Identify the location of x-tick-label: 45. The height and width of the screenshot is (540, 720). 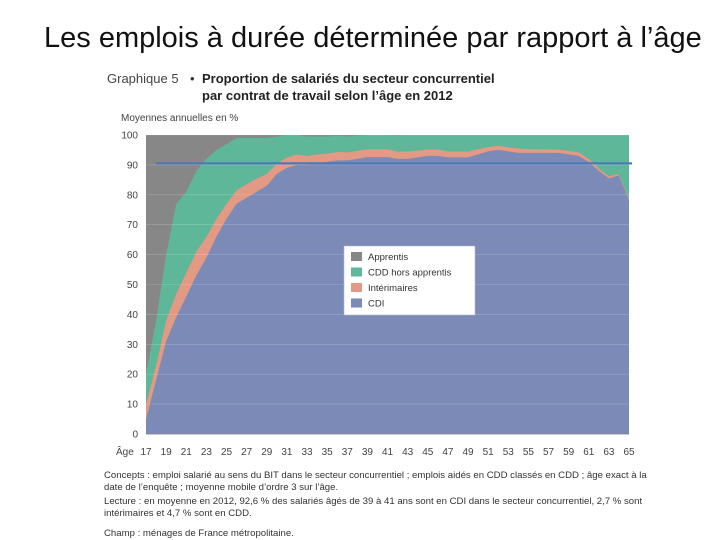
(428, 452).